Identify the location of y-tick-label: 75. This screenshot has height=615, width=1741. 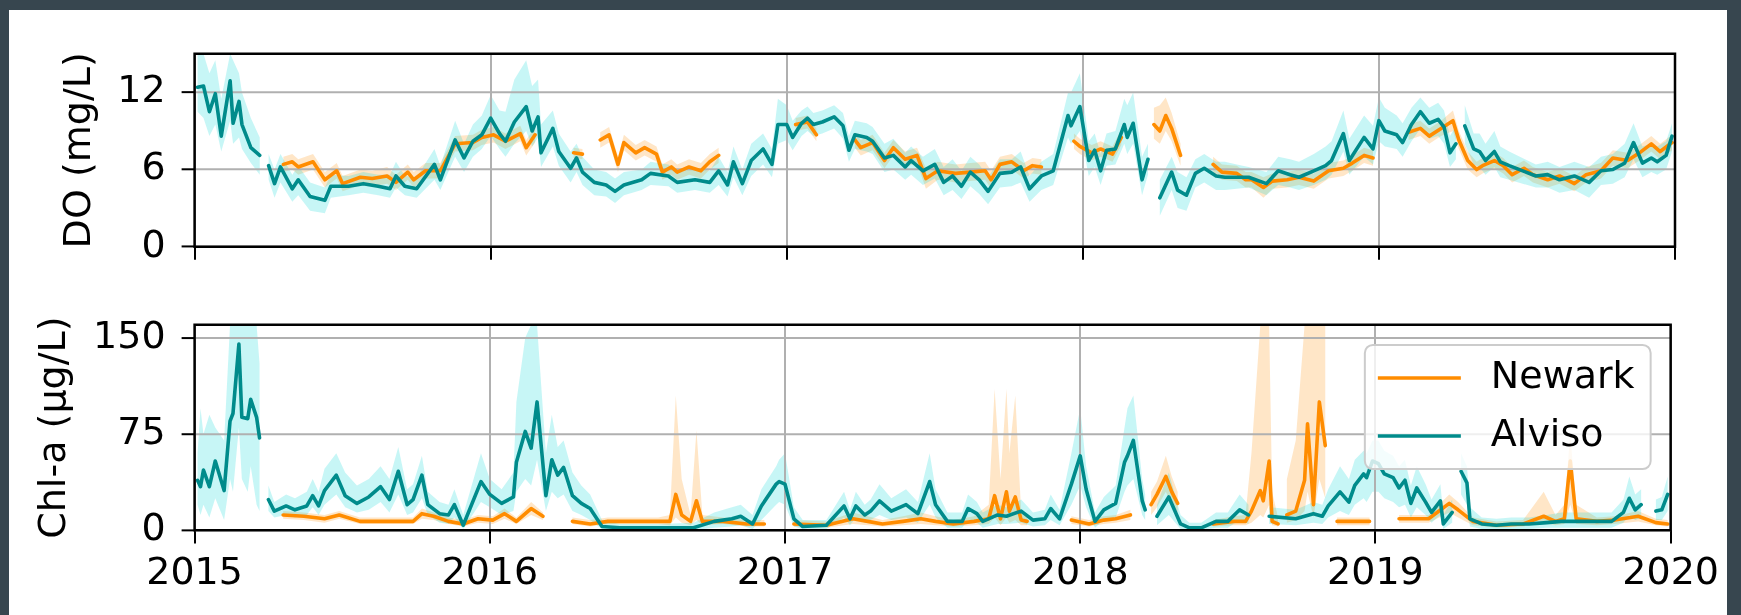
(141, 430).